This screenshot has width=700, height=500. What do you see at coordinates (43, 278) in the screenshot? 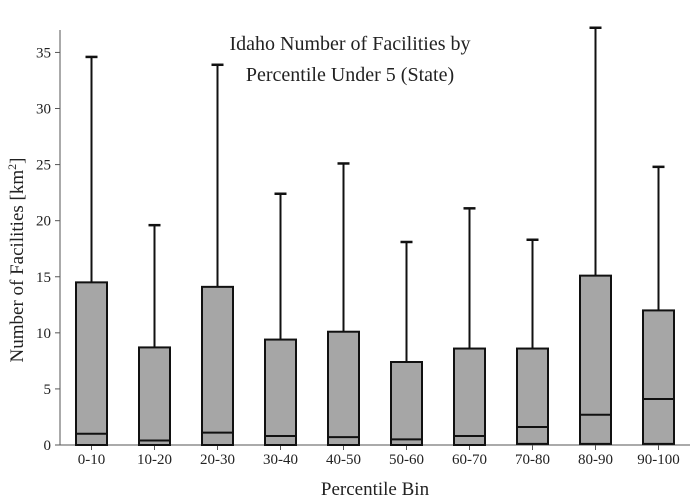
I see `y-tick-label: 15` at bounding box center [43, 278].